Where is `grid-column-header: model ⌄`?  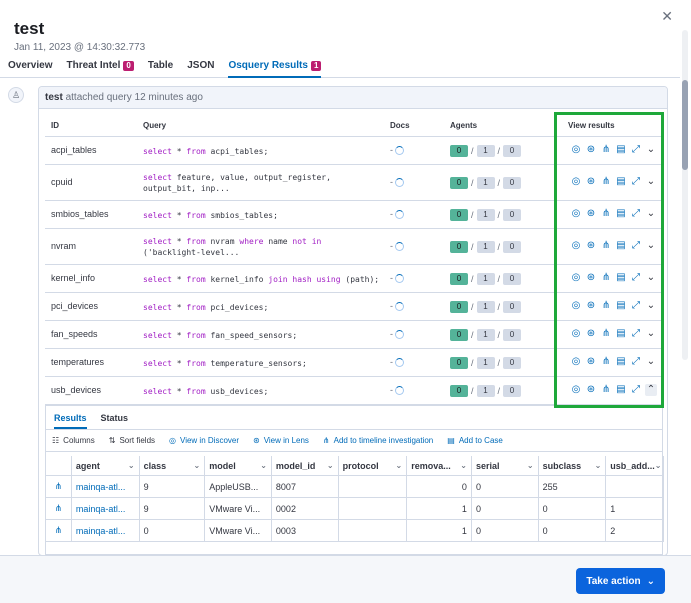 grid-column-header: model ⌄ is located at coordinates (238, 465).